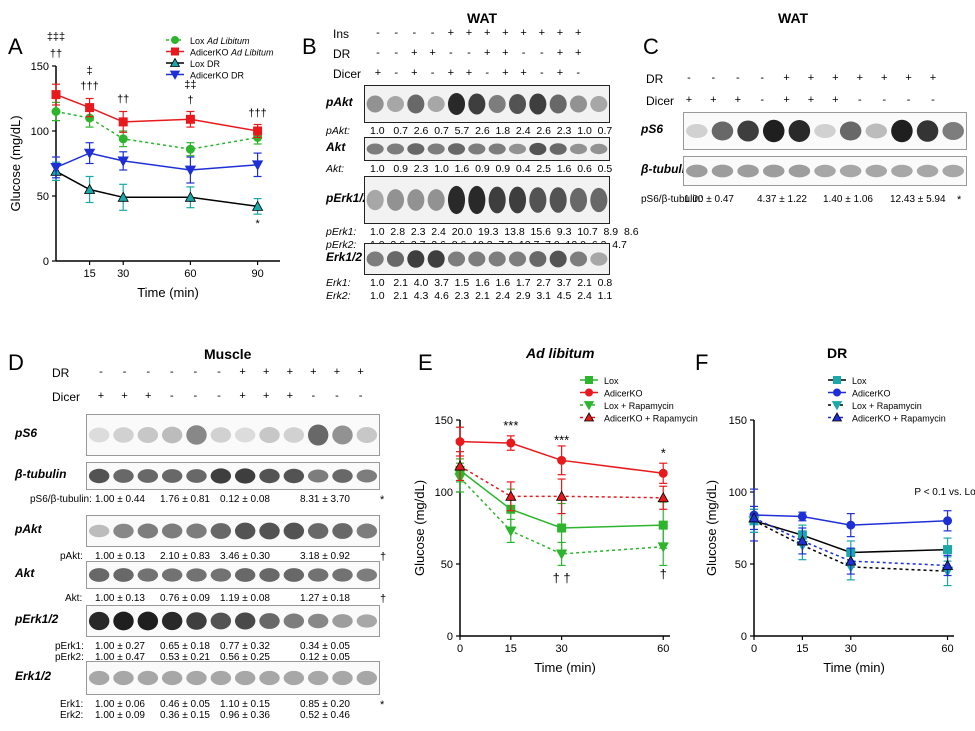 Image resolution: width=975 pixels, height=731 pixels. I want to click on quant-value: 3.18 ± 0.92, so click(325, 556).